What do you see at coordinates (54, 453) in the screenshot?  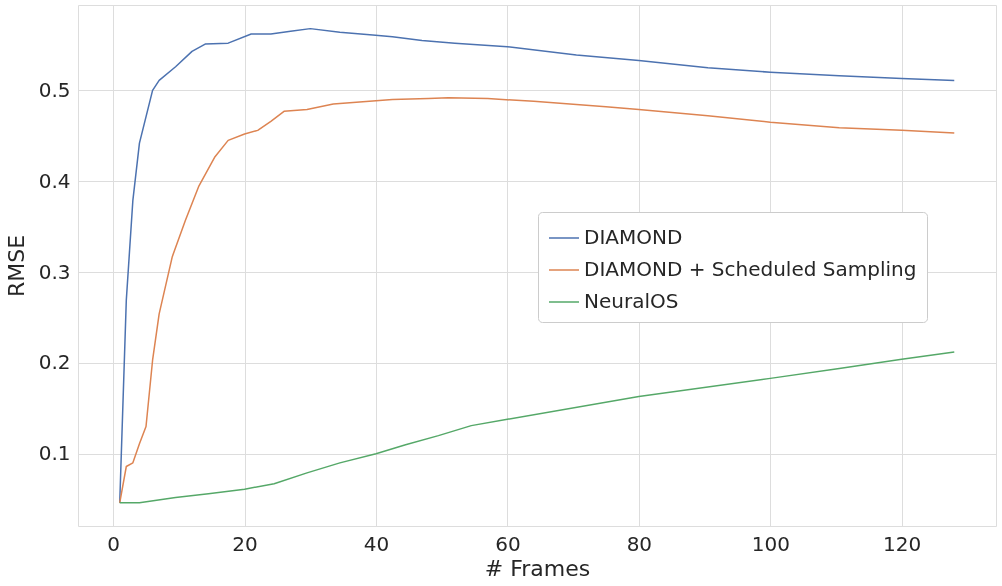 I see `y-tick-label: 0.1` at bounding box center [54, 453].